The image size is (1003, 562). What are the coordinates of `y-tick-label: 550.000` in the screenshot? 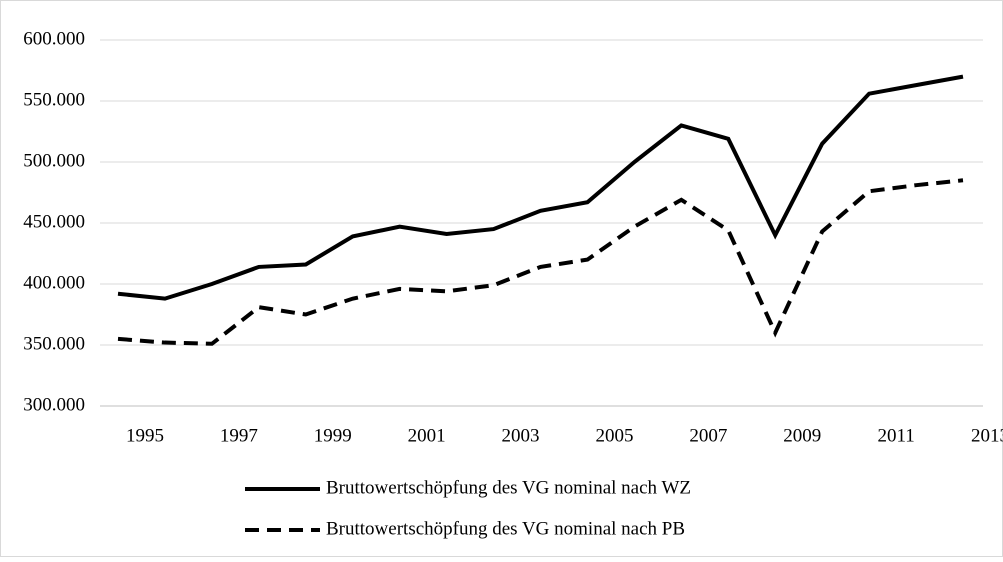 It's located at (54, 99).